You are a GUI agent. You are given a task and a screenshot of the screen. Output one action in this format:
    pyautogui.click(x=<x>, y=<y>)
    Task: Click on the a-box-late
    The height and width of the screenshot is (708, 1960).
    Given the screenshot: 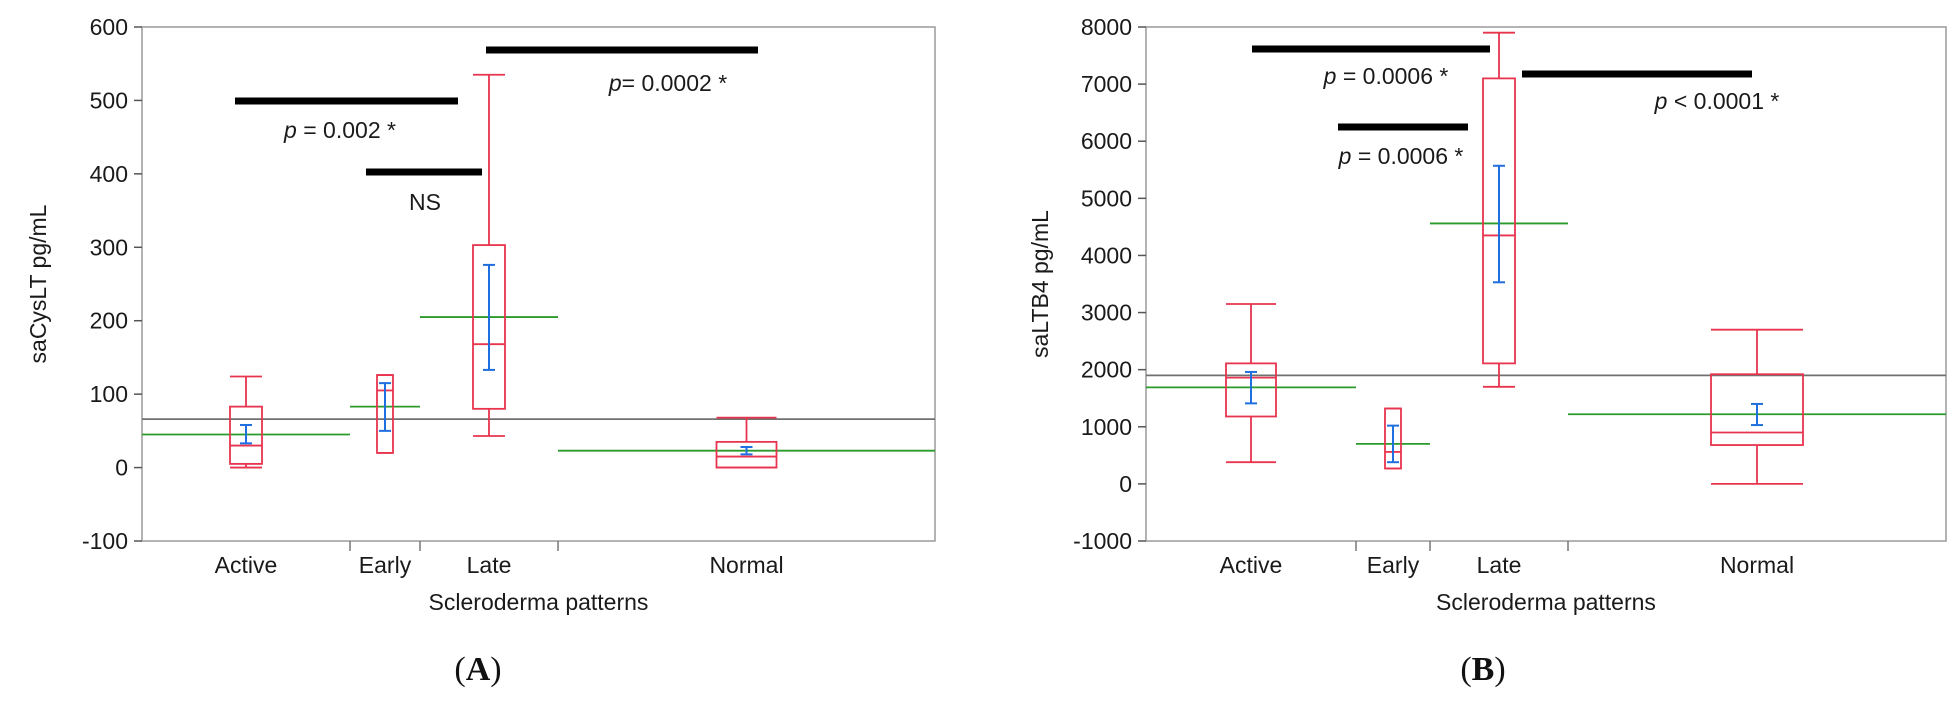 What is the action you would take?
    pyautogui.click(x=489, y=327)
    